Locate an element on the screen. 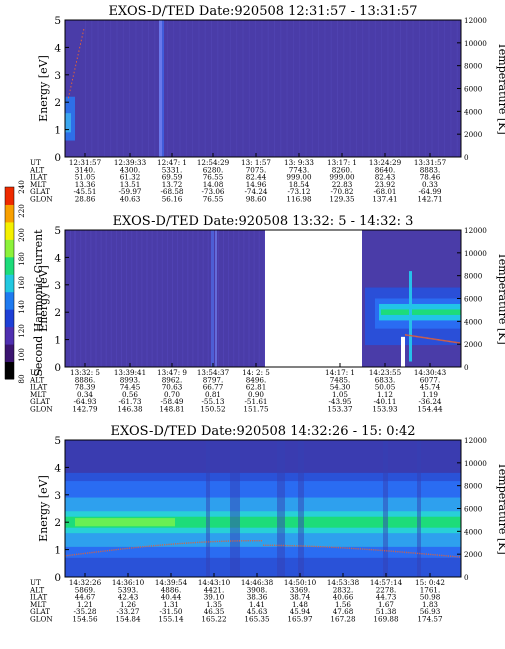 Image resolution: width=505 pixels, height=649 pixels. panel-1-table-cell: -68.58 is located at coordinates (171, 191).